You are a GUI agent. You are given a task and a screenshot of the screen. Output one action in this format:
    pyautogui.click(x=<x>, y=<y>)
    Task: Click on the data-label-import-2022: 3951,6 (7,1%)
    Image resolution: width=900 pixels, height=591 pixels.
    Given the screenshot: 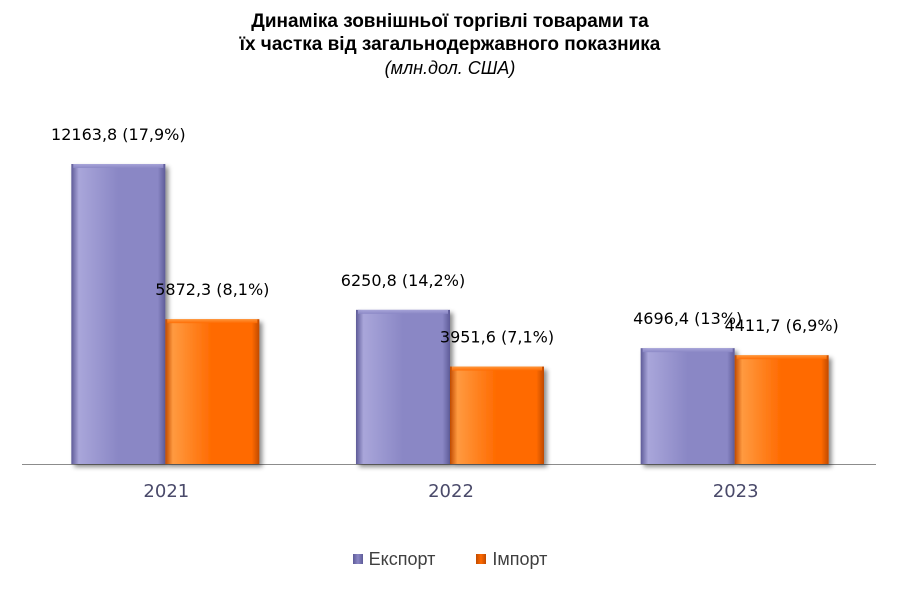 What is the action you would take?
    pyautogui.click(x=497, y=337)
    